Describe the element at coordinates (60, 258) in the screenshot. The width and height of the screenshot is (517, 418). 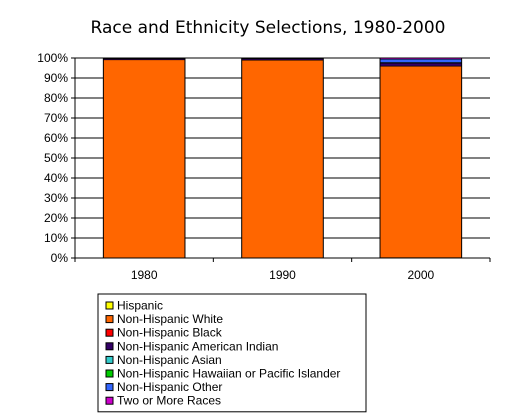
I see `y-tick-label: 0%` at that location.